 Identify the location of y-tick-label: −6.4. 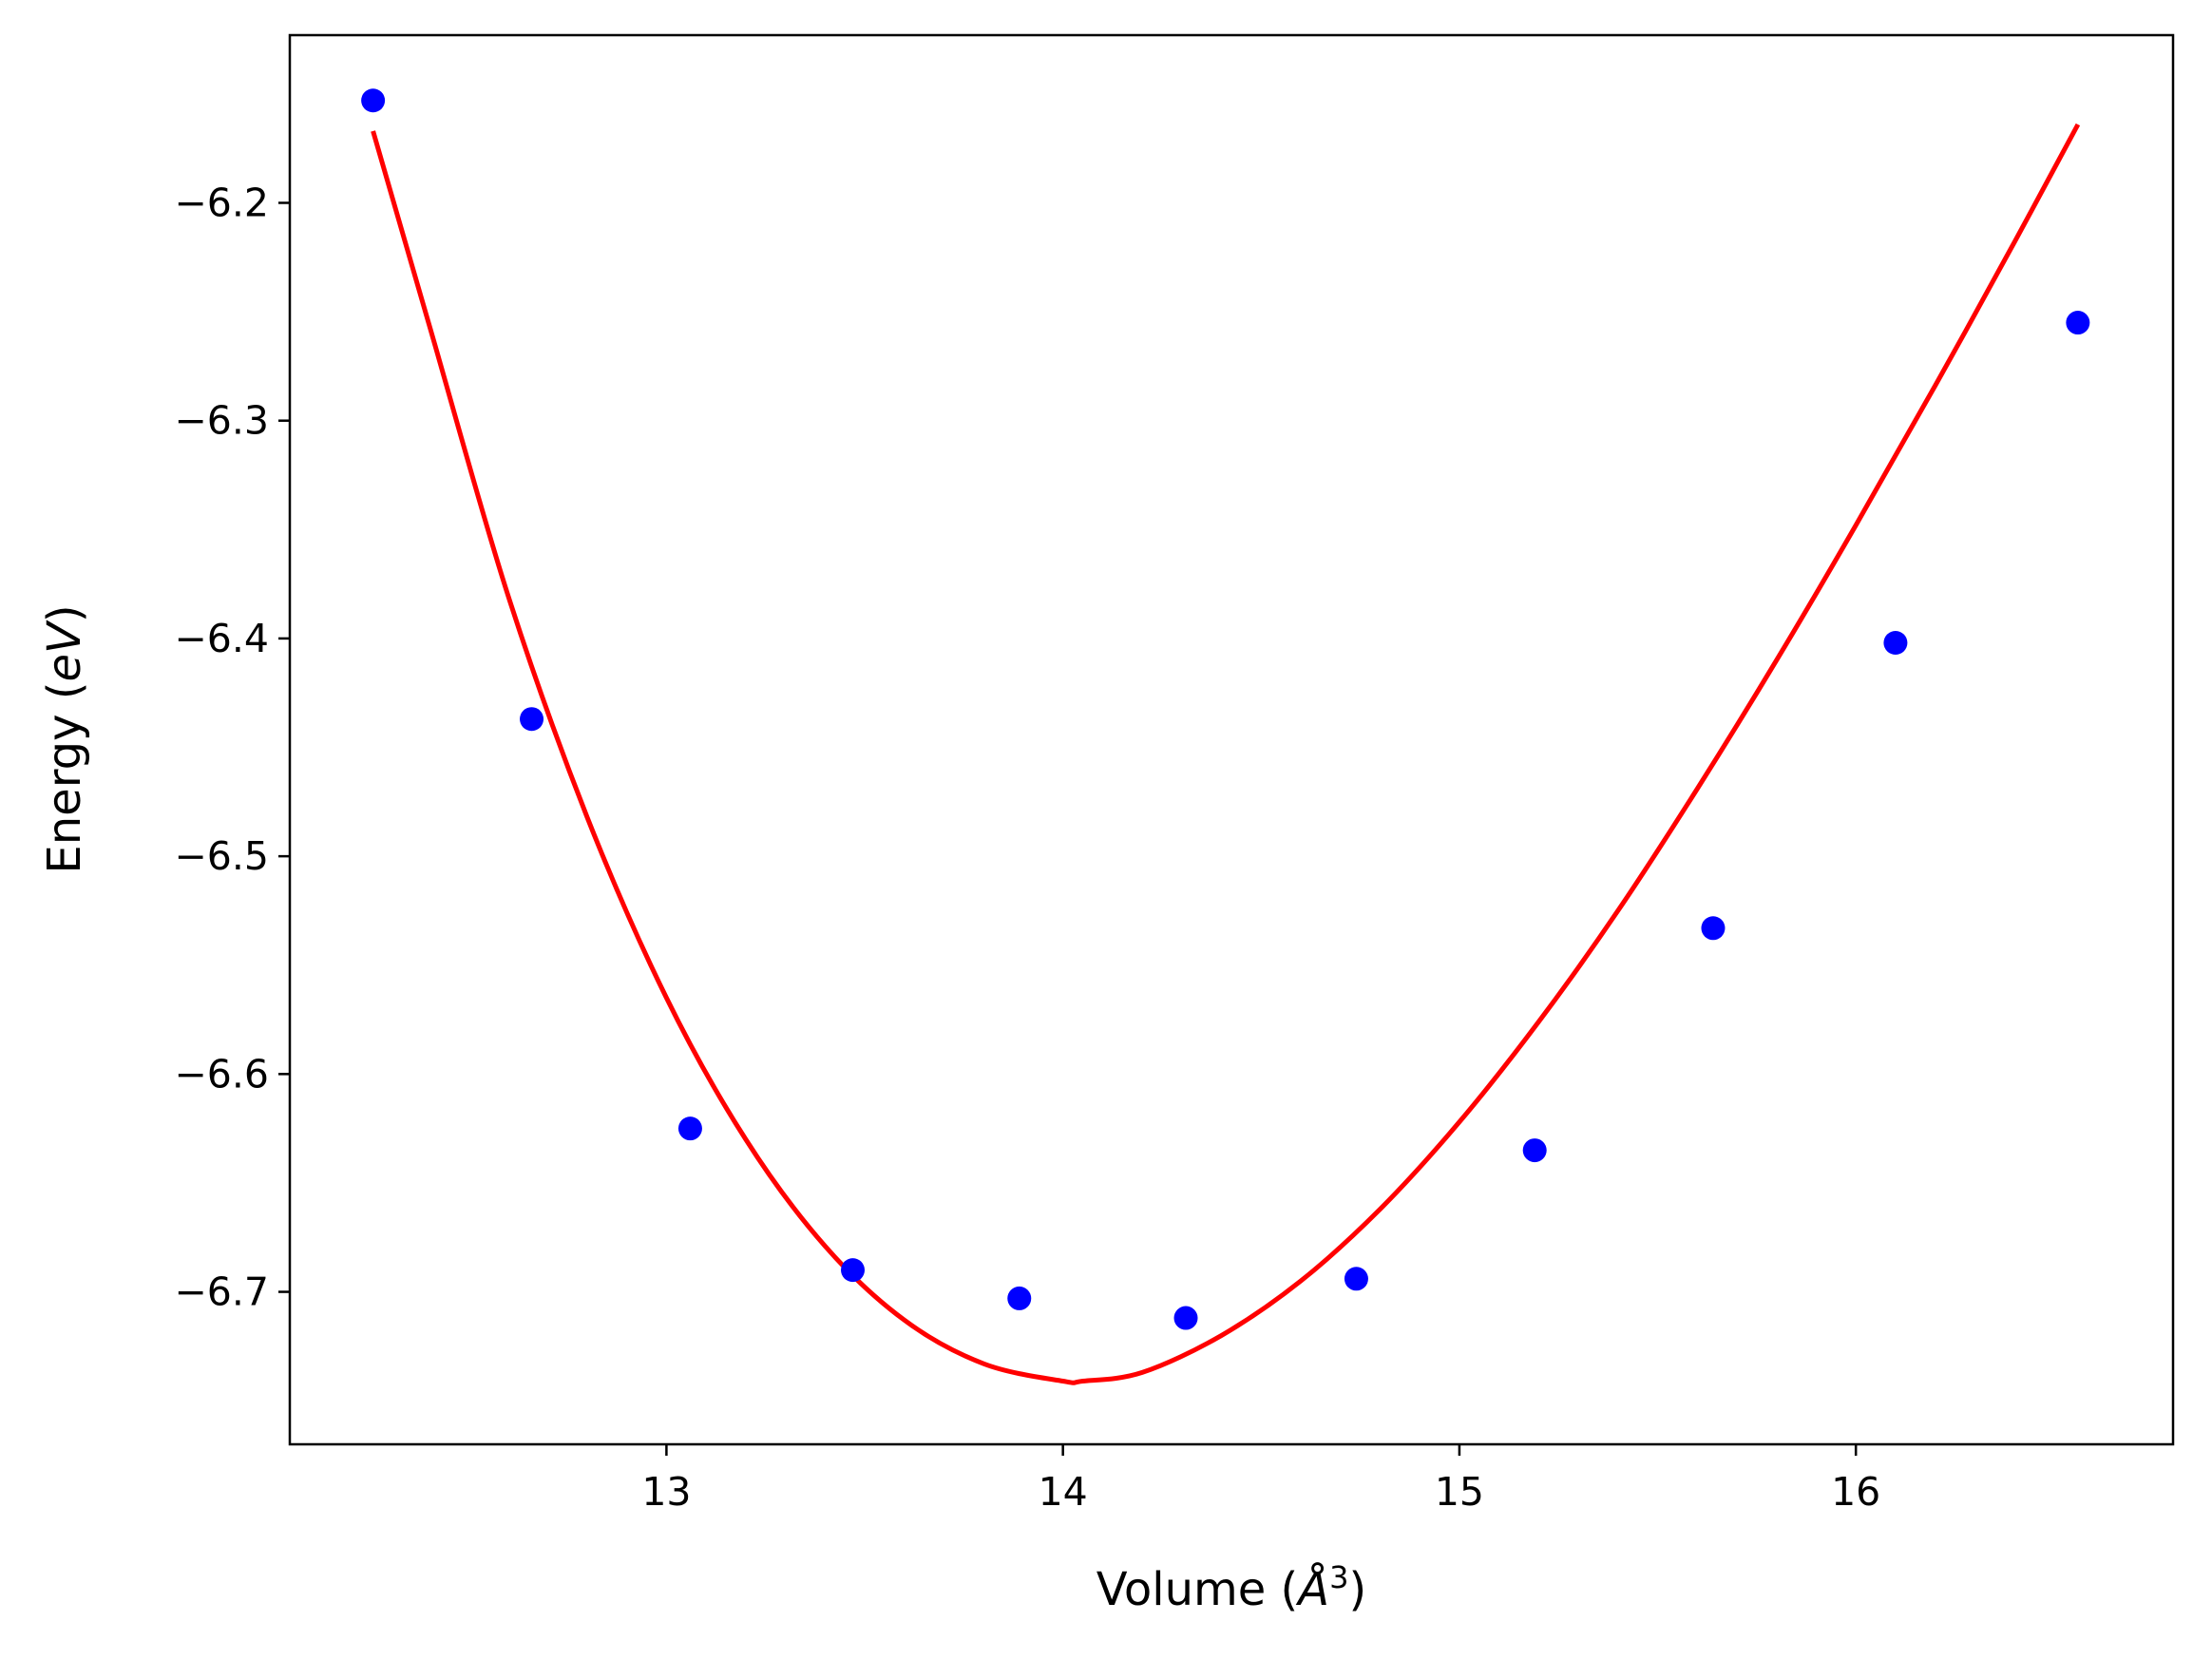
(221, 638).